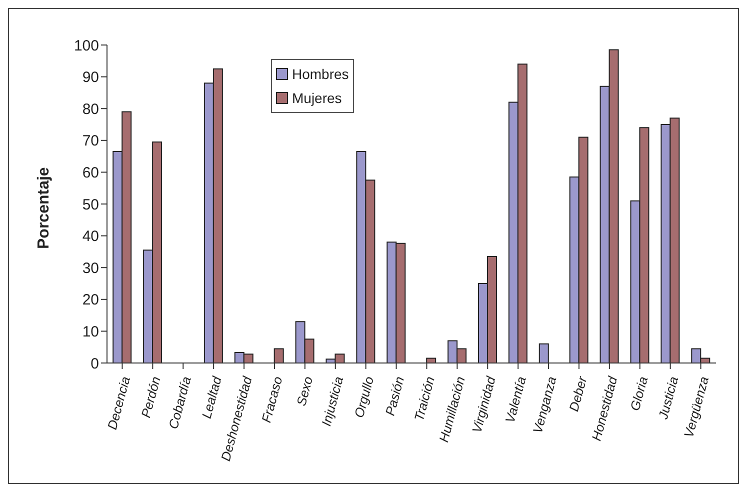 This screenshot has width=747, height=492. Describe the element at coordinates (424, 398) in the screenshot. I see `x-tick-label: Traición` at that location.